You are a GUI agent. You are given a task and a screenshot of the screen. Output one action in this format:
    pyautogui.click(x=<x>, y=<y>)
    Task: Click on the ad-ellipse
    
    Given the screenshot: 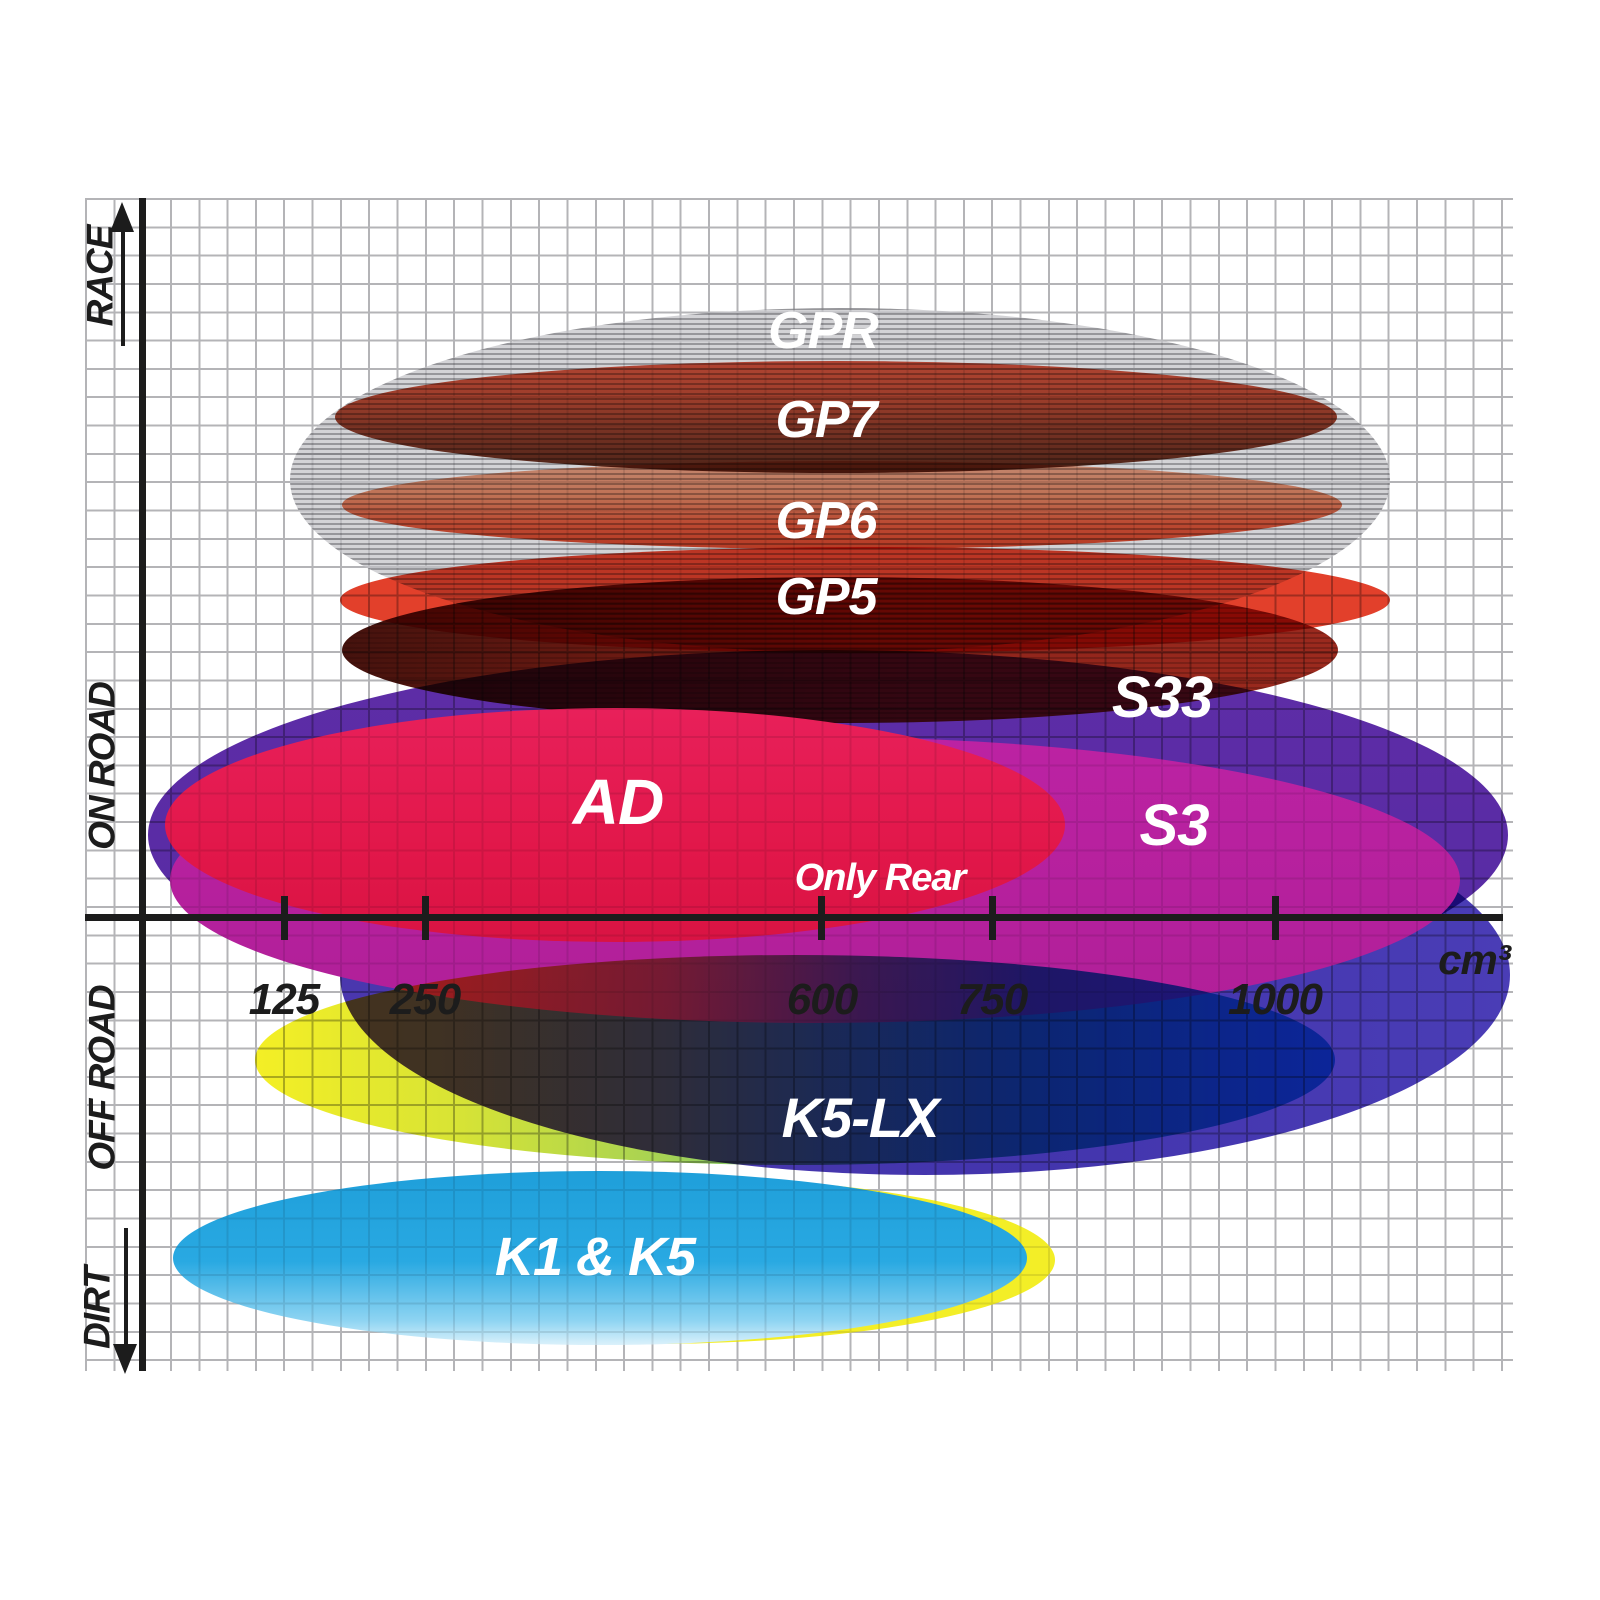 What is the action you would take?
    pyautogui.click(x=615, y=825)
    